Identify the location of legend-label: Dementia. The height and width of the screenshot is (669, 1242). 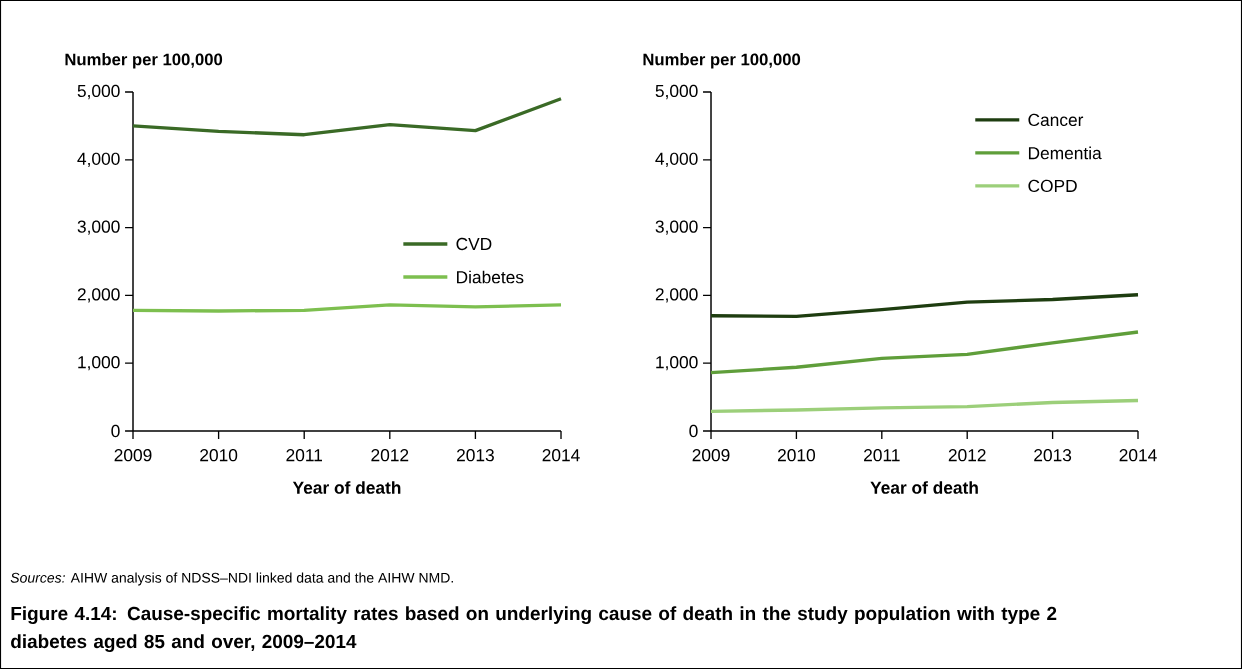
(1065, 153).